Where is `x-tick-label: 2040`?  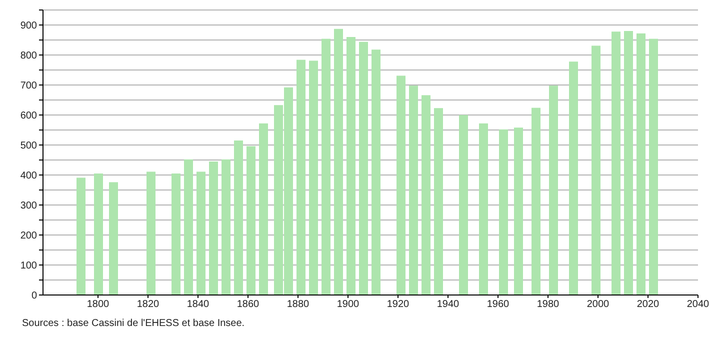
x-tick-label: 2040 is located at coordinates (698, 304).